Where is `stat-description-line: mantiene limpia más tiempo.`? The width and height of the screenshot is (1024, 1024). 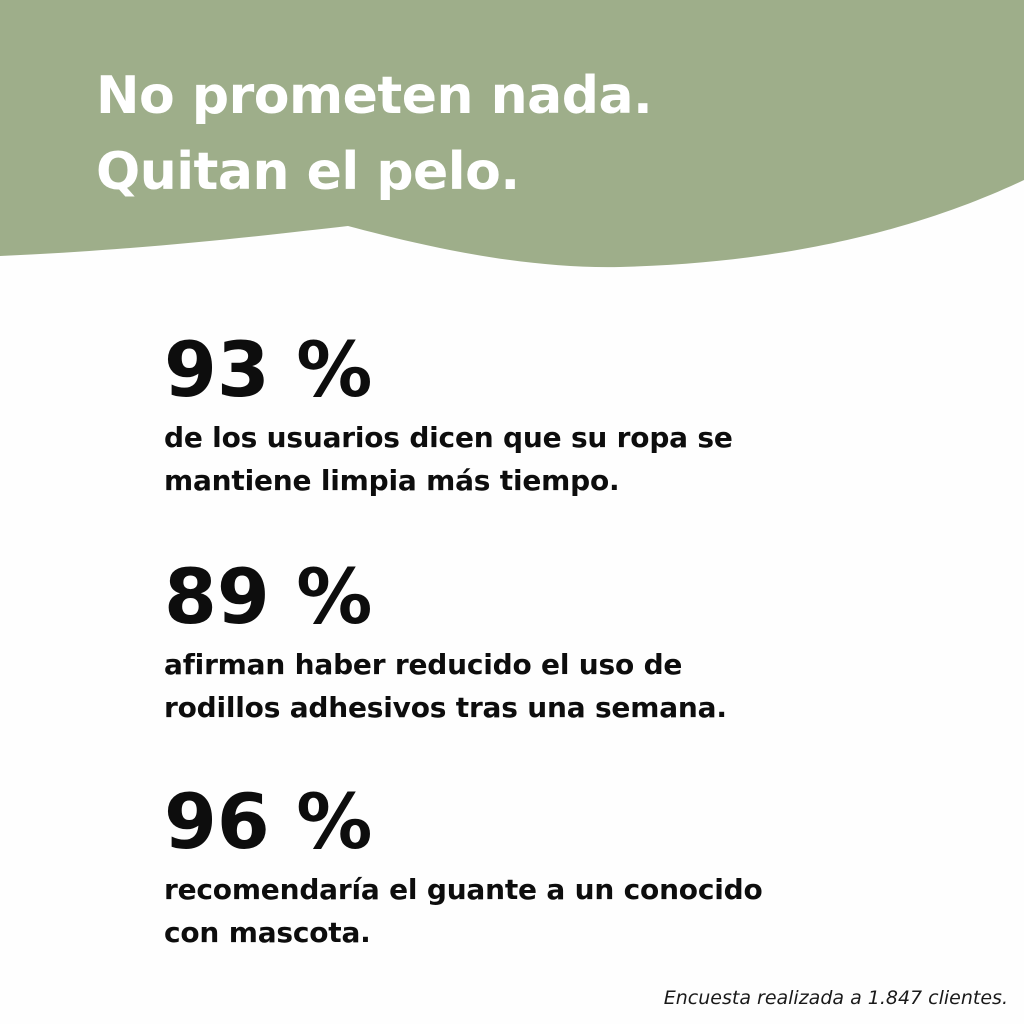
stat-description-line: mantiene limpia más tiempo. is located at coordinates (392, 480).